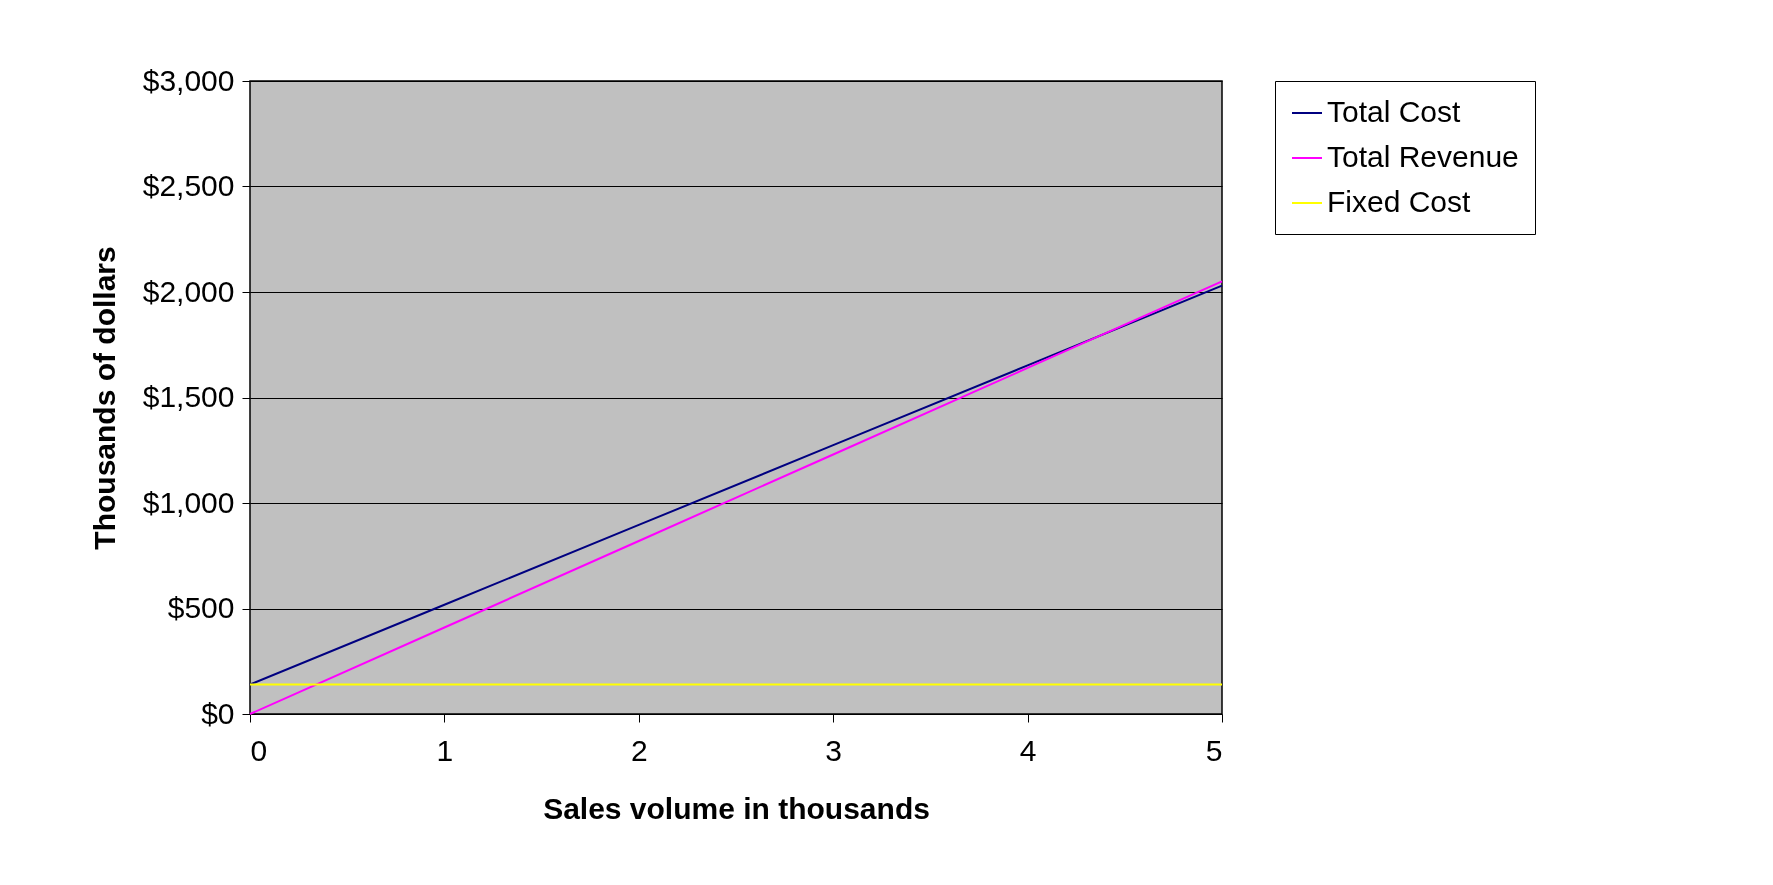 The height and width of the screenshot is (885, 1773). What do you see at coordinates (259, 750) in the screenshot?
I see `x-tick-label: 0` at bounding box center [259, 750].